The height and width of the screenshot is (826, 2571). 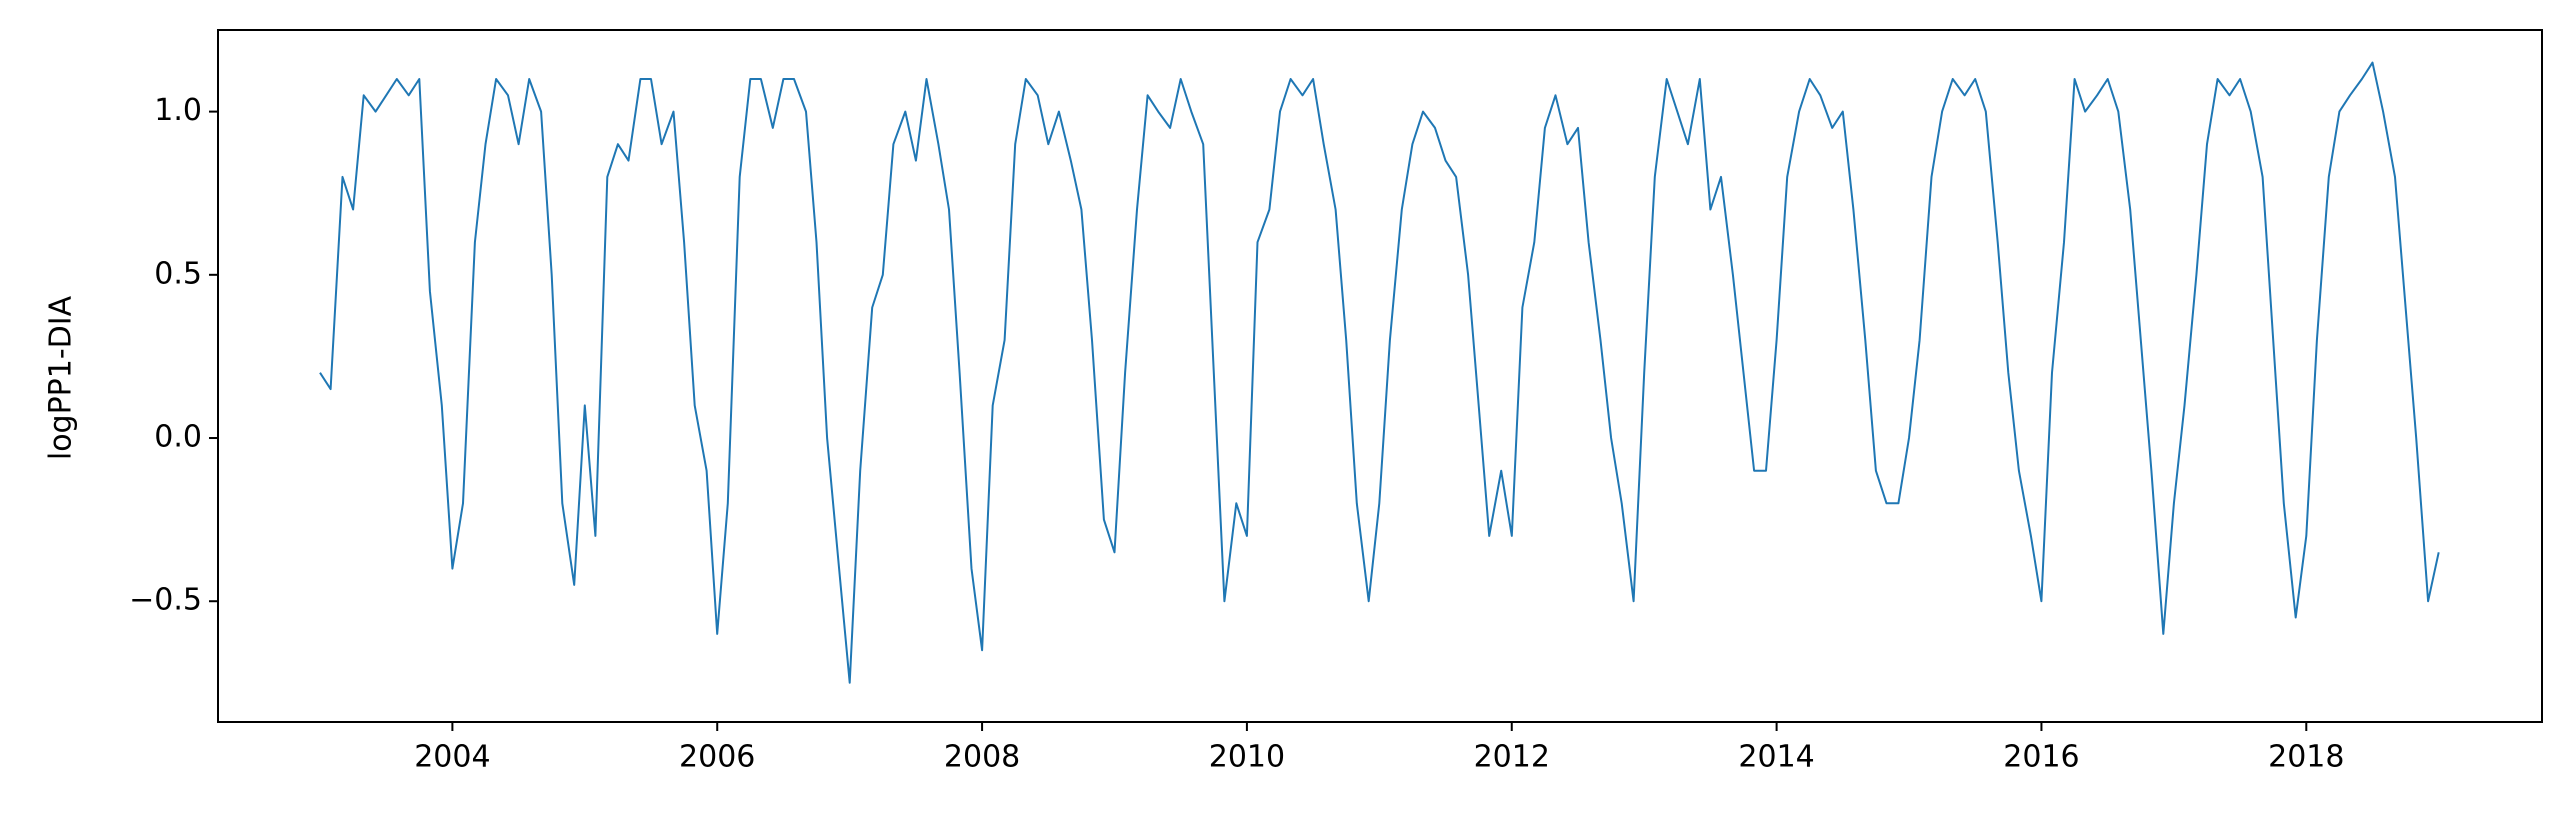 I want to click on x-tick-label: 2006, so click(x=717, y=757).